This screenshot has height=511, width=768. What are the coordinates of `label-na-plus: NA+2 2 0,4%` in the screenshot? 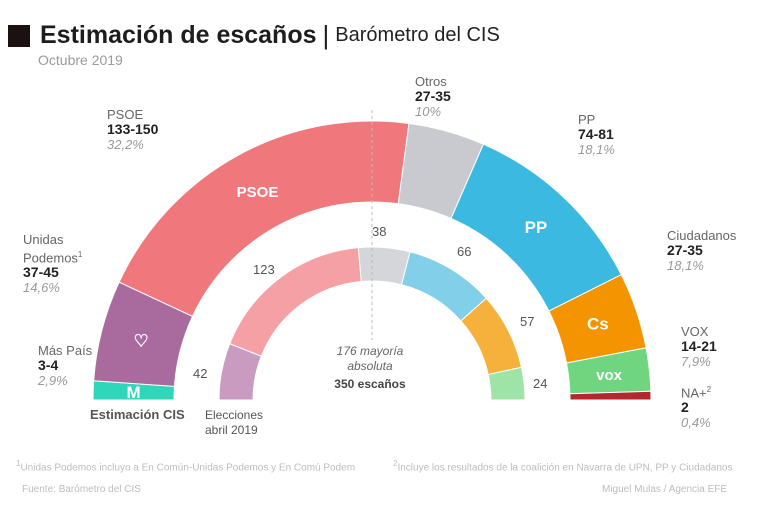 It's located at (696, 406).